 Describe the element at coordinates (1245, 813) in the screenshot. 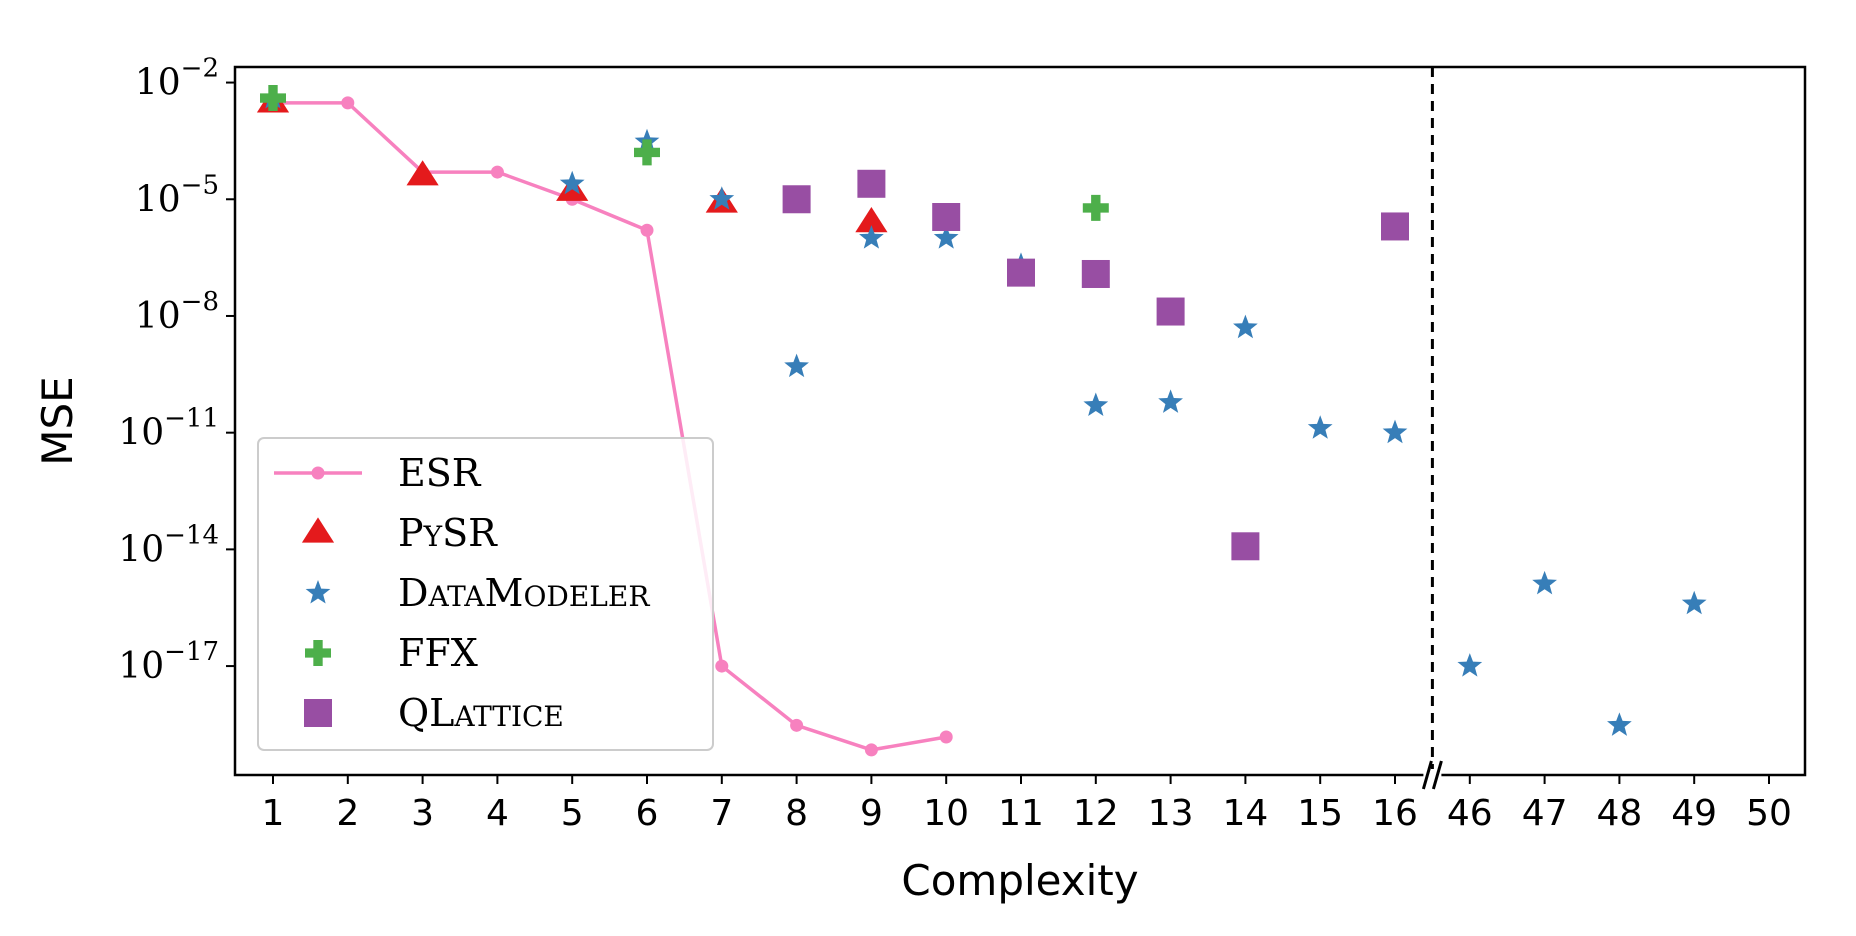

I see `x-tick-label: 14` at that location.